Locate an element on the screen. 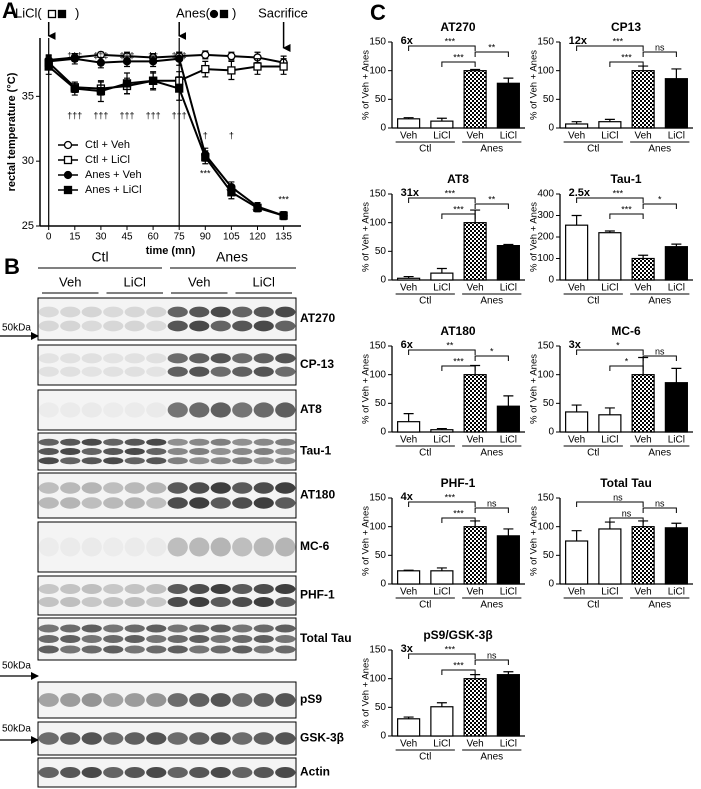  y-tick-label: 150 is located at coordinates (377, 194).